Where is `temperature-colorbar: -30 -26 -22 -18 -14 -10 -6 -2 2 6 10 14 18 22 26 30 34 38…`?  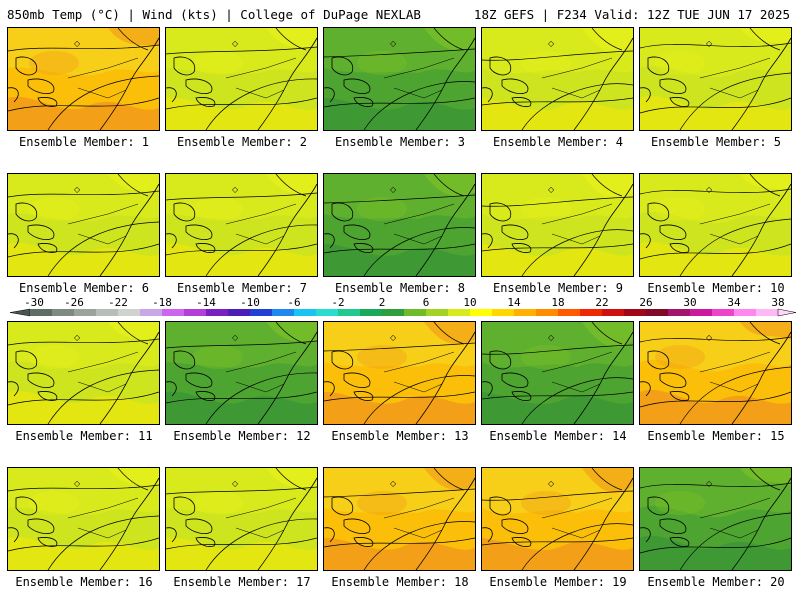 temperature-colorbar: -30 -26 -22 -18 -14 -10 -6 -2 2 6 10 14 18 22 26 30 34 38… is located at coordinates (403, 306).